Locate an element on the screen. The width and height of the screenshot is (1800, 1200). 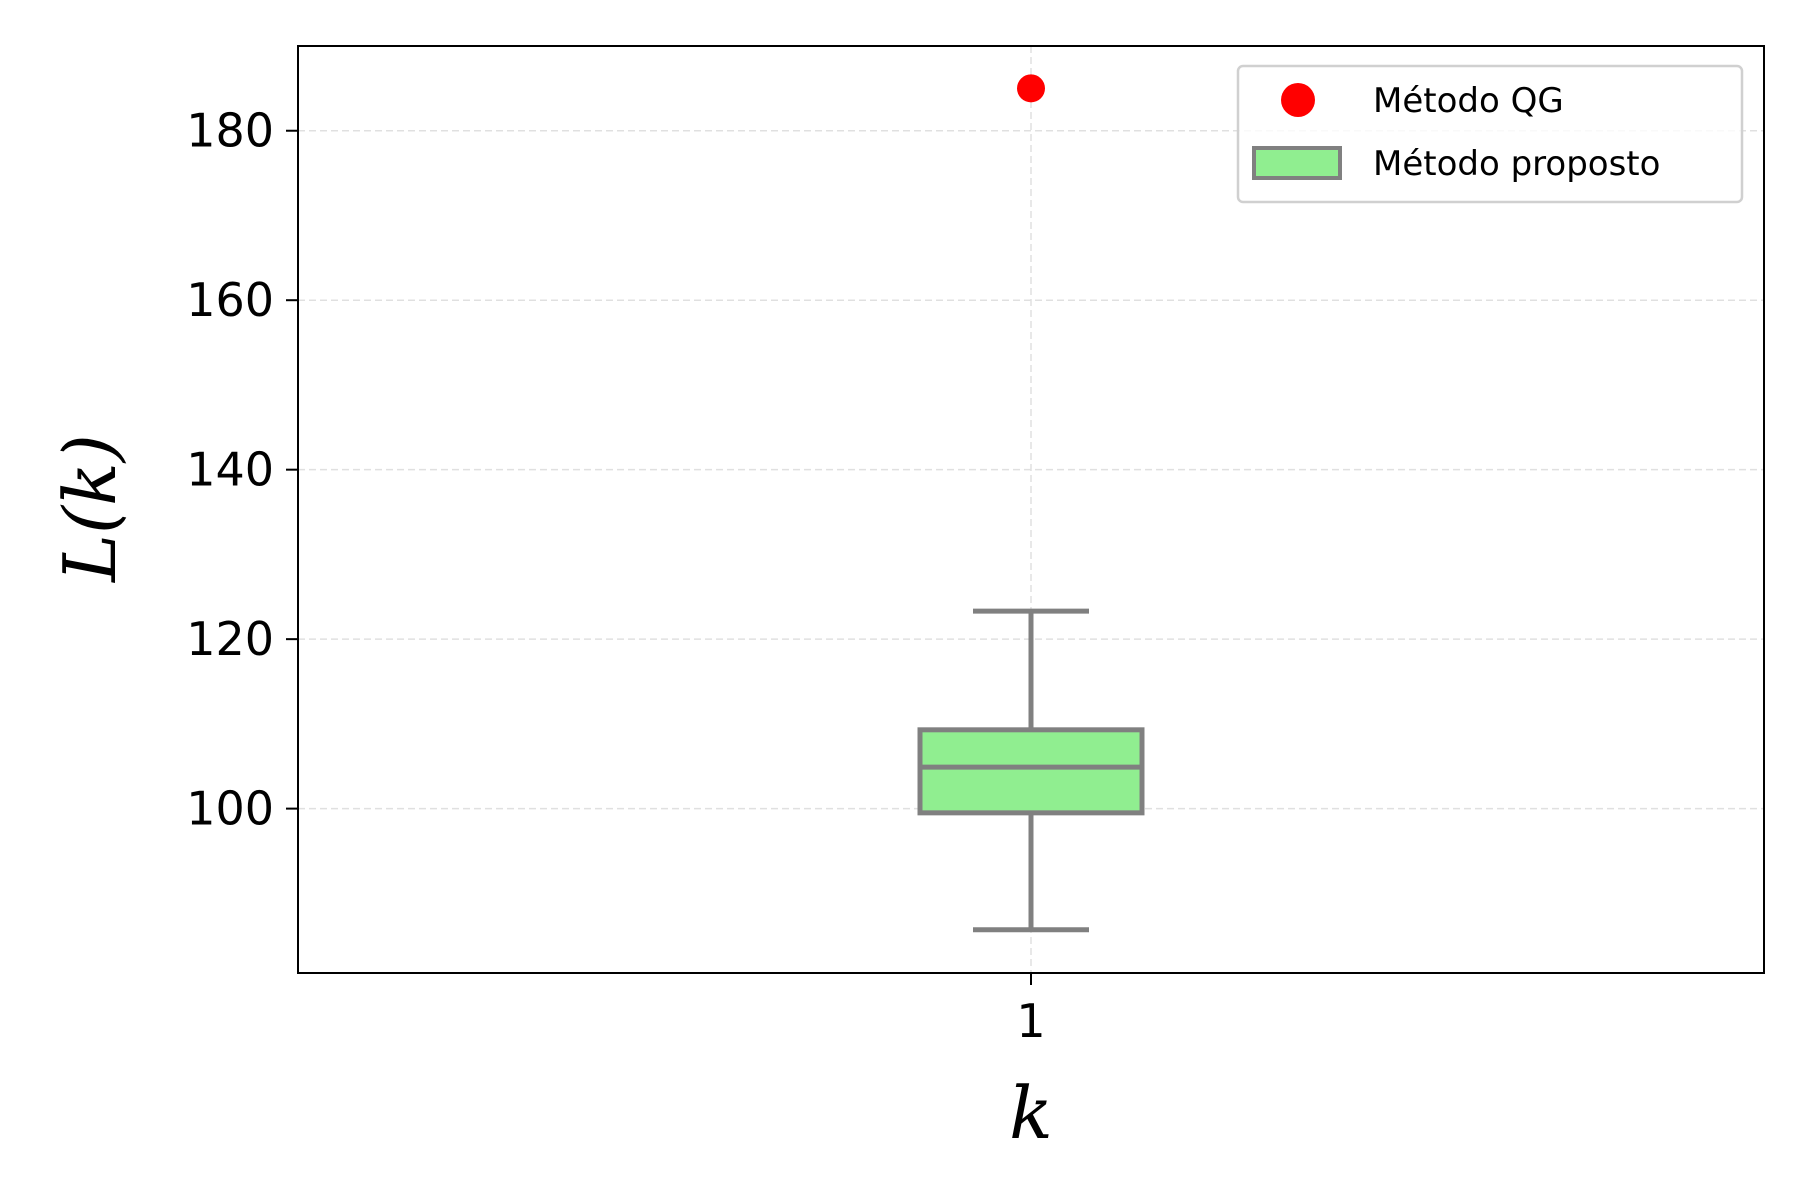
x-axis-label: k is located at coordinates (1031, 1113).